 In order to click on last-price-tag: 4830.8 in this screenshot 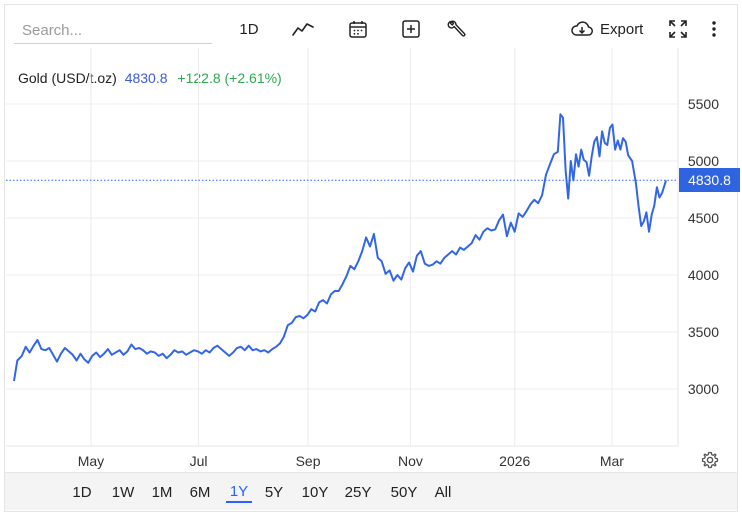, I will do `click(709, 180)`.